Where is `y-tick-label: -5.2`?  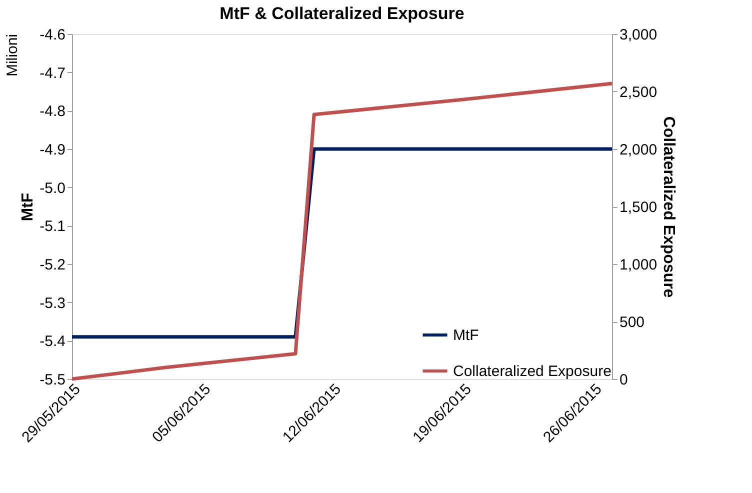
y-tick-label: -5.2 is located at coordinates (53, 265).